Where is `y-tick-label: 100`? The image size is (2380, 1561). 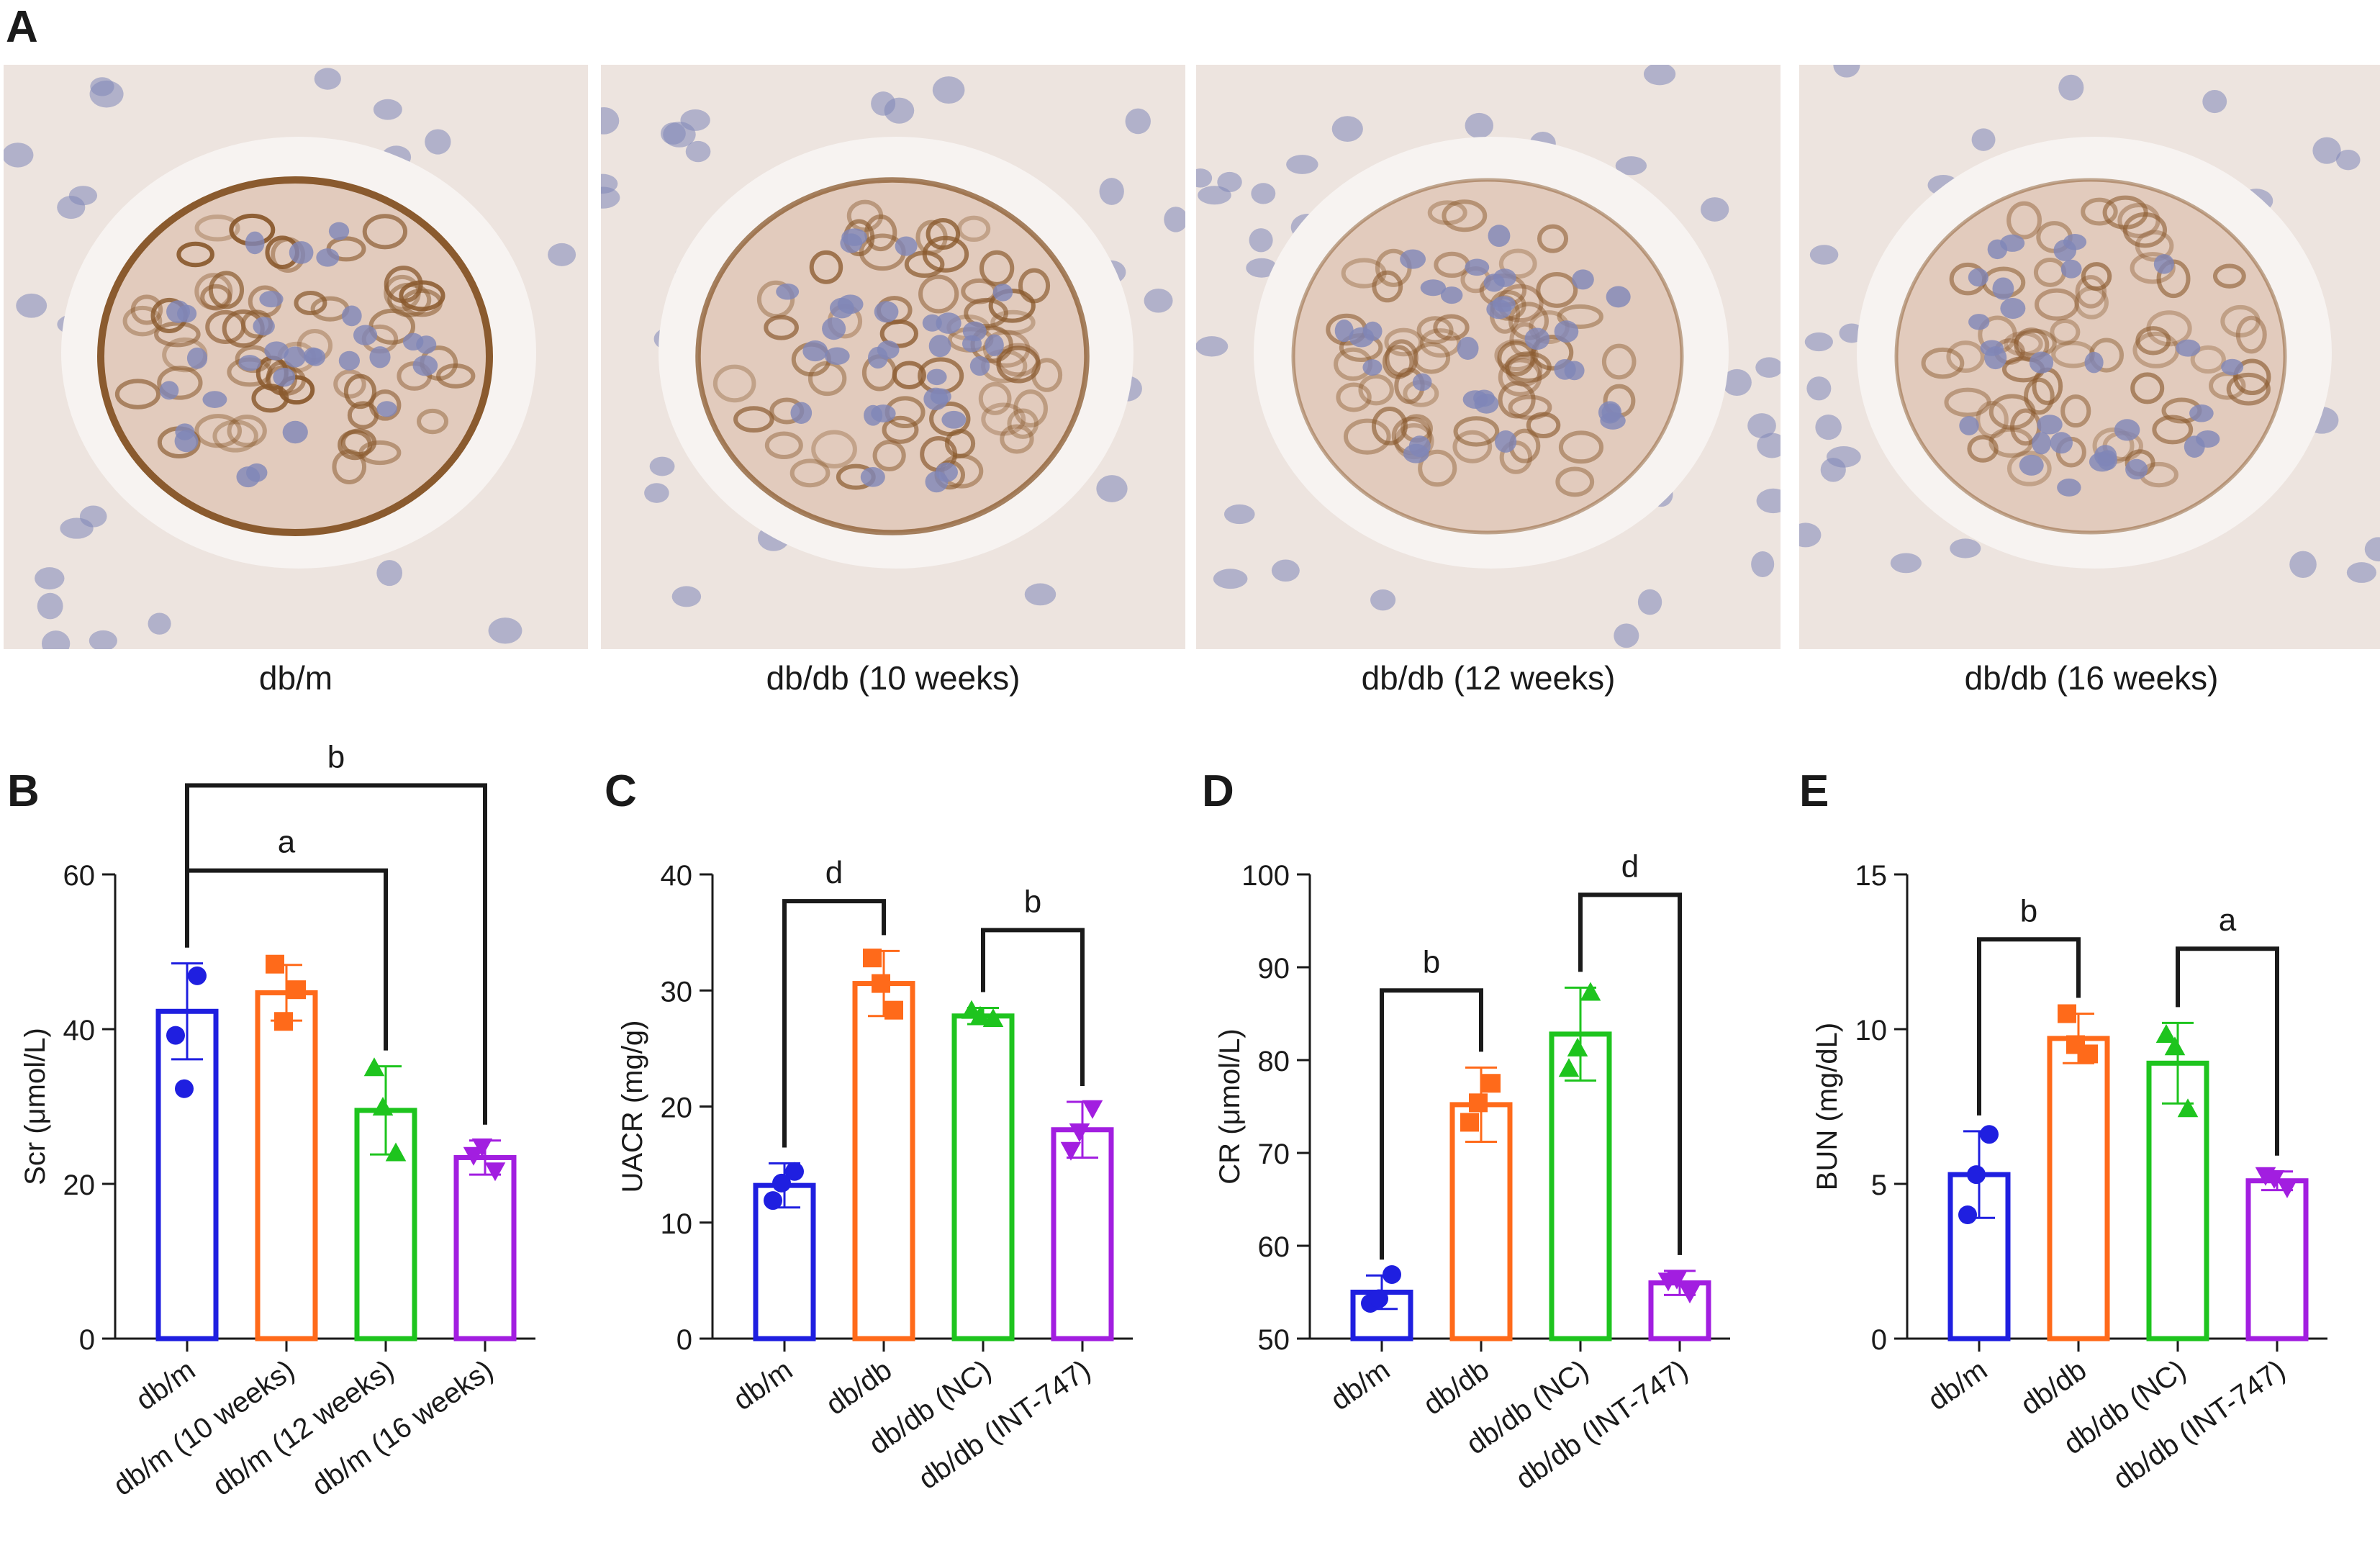
y-tick-label: 100 is located at coordinates (1265, 876).